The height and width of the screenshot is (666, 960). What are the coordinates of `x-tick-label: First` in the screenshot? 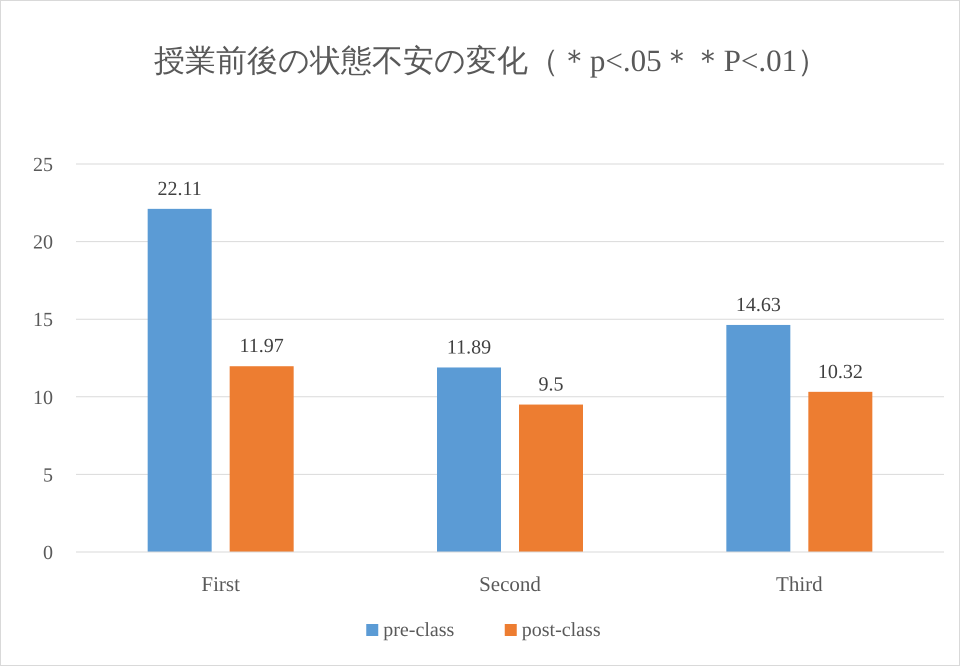 It's located at (220, 584).